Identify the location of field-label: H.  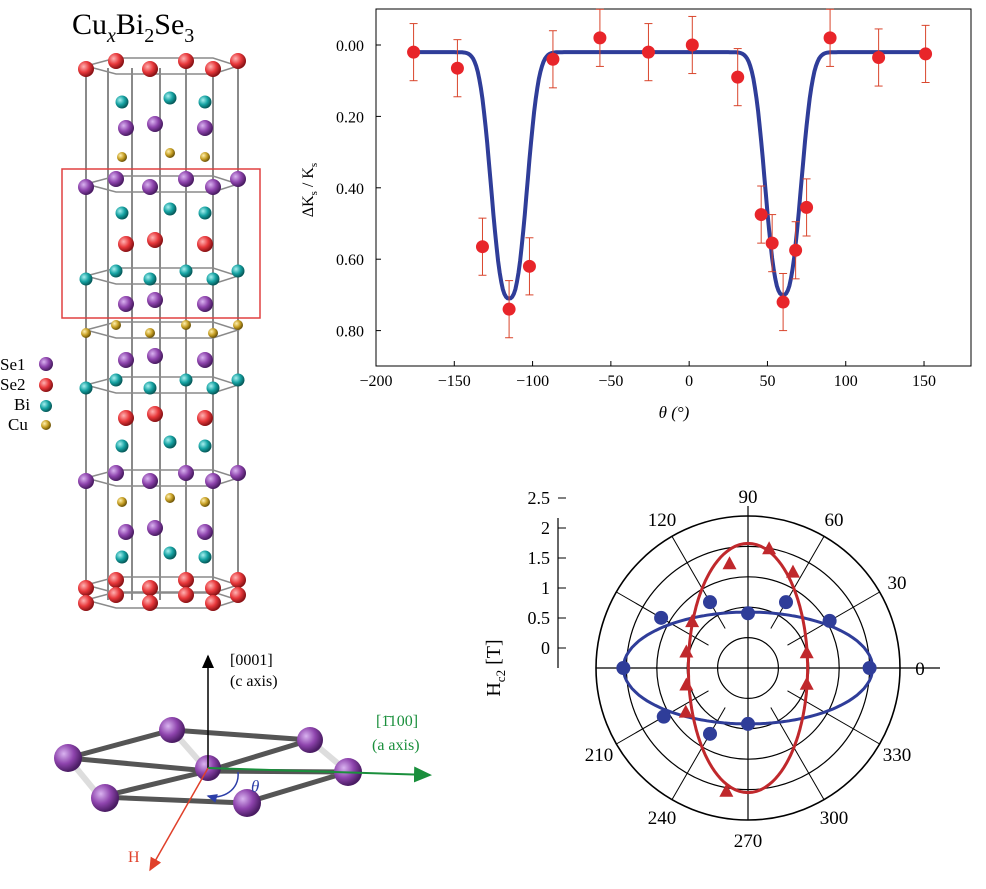
(134, 857).